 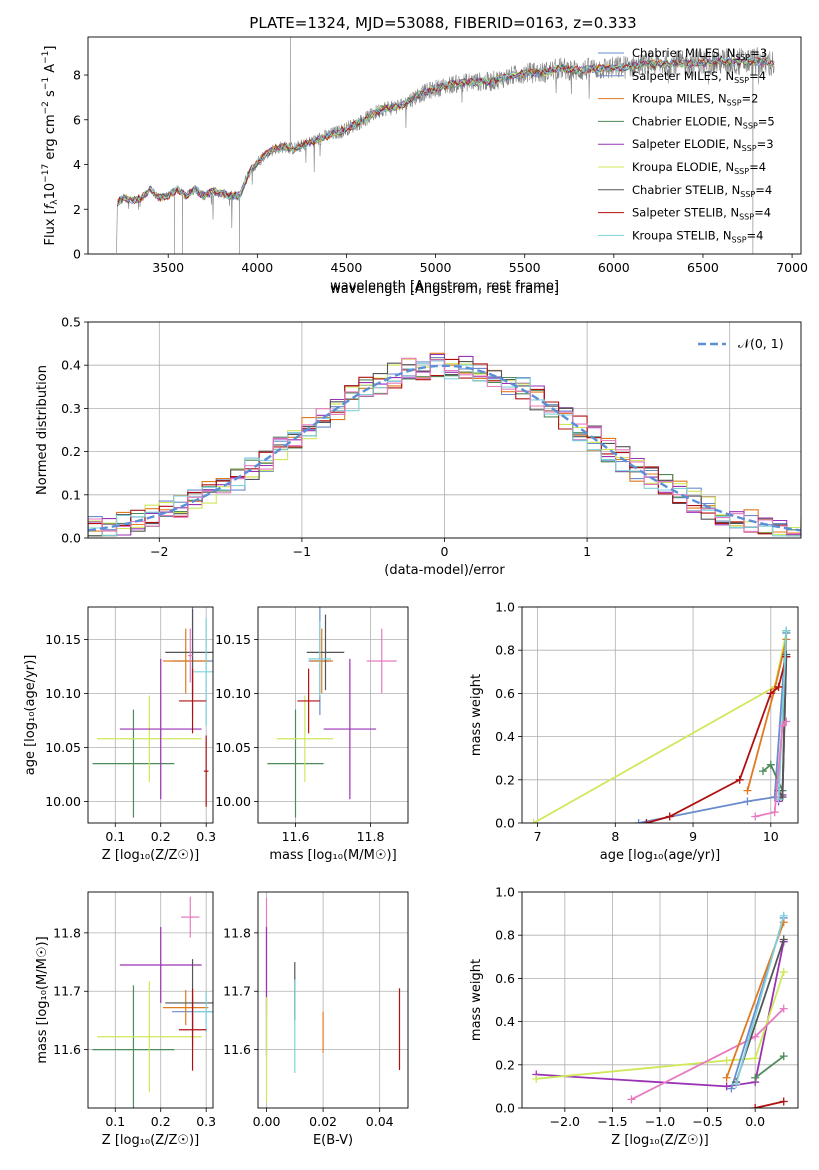 What do you see at coordinates (685, 213) in the screenshot?
I see `legend-label-text: Salpeter STELIB, N` at bounding box center [685, 213].